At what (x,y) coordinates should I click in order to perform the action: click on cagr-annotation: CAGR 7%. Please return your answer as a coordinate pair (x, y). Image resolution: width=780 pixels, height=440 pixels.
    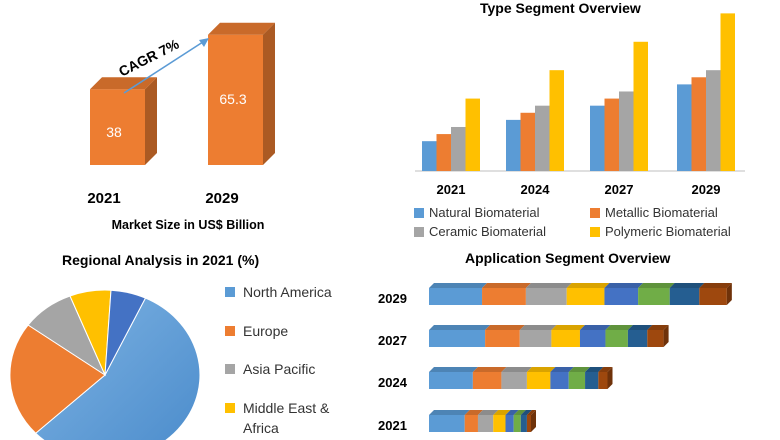
    Looking at the image, I should click on (149, 57).